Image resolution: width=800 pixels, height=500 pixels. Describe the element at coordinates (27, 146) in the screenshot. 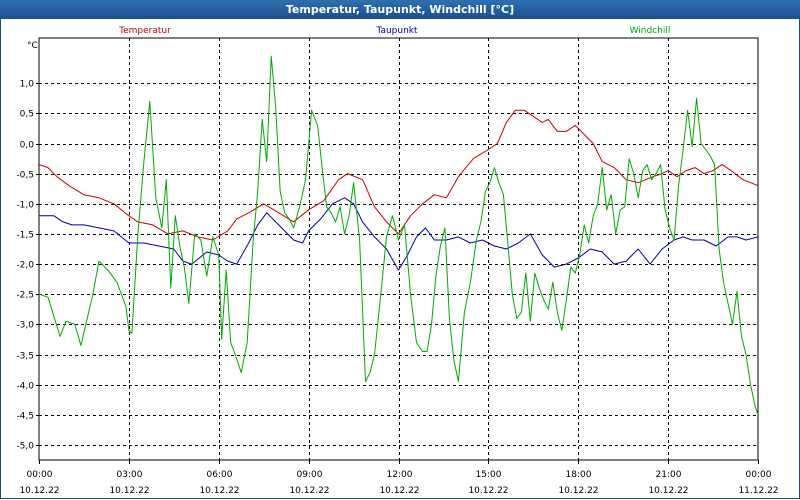

I see `y-tick-label: 0,0` at that location.